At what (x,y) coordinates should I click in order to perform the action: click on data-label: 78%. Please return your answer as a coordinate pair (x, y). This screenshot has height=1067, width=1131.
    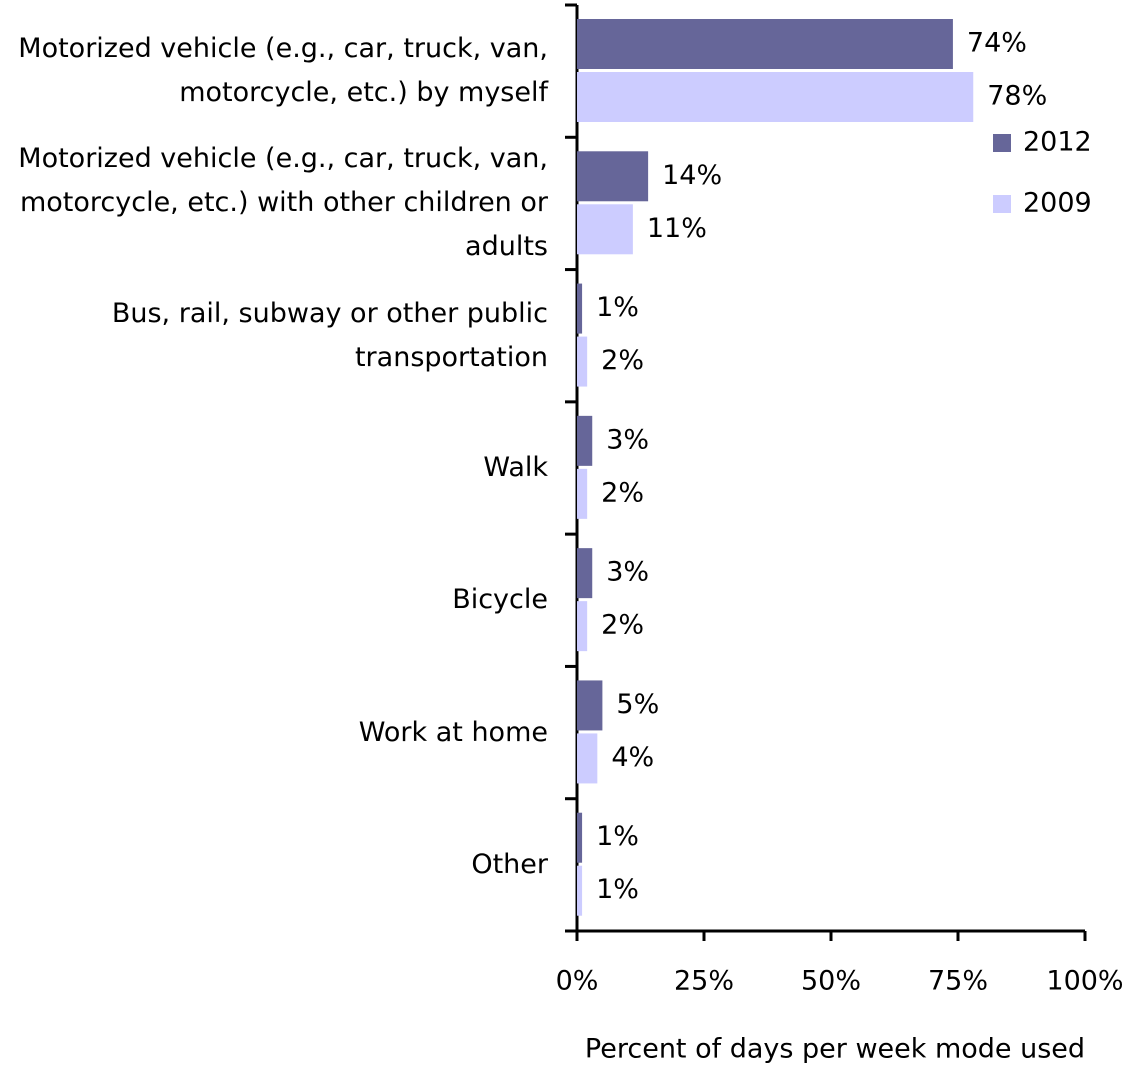
    Looking at the image, I should click on (1017, 96).